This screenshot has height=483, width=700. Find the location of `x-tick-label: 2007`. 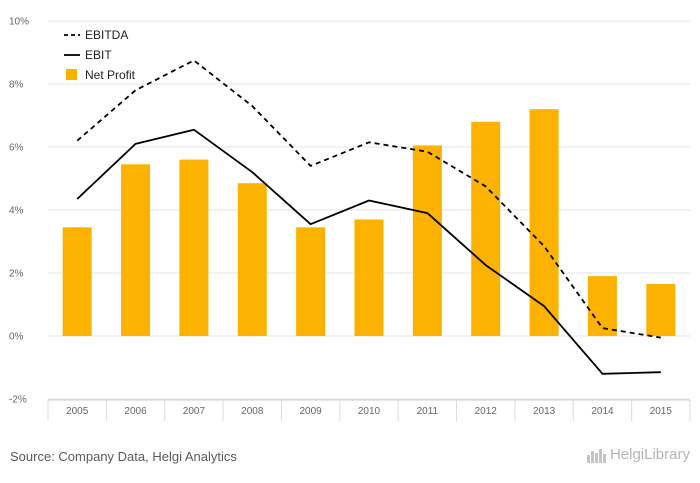

x-tick-label: 2007 is located at coordinates (194, 411).